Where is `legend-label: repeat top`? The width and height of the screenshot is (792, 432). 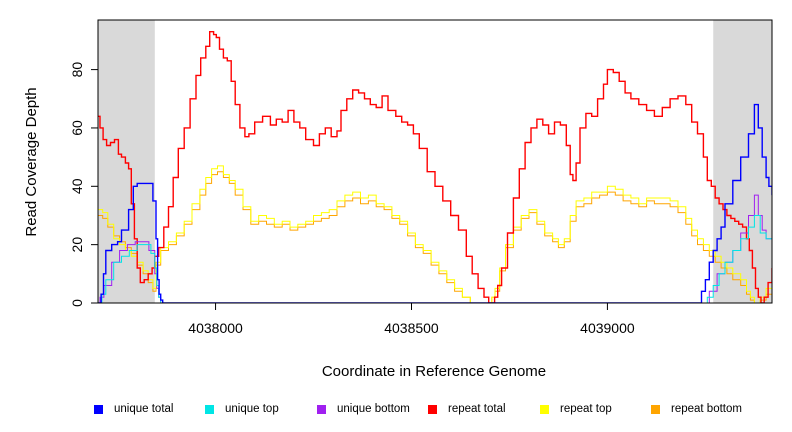 legend-label: repeat top is located at coordinates (586, 409).